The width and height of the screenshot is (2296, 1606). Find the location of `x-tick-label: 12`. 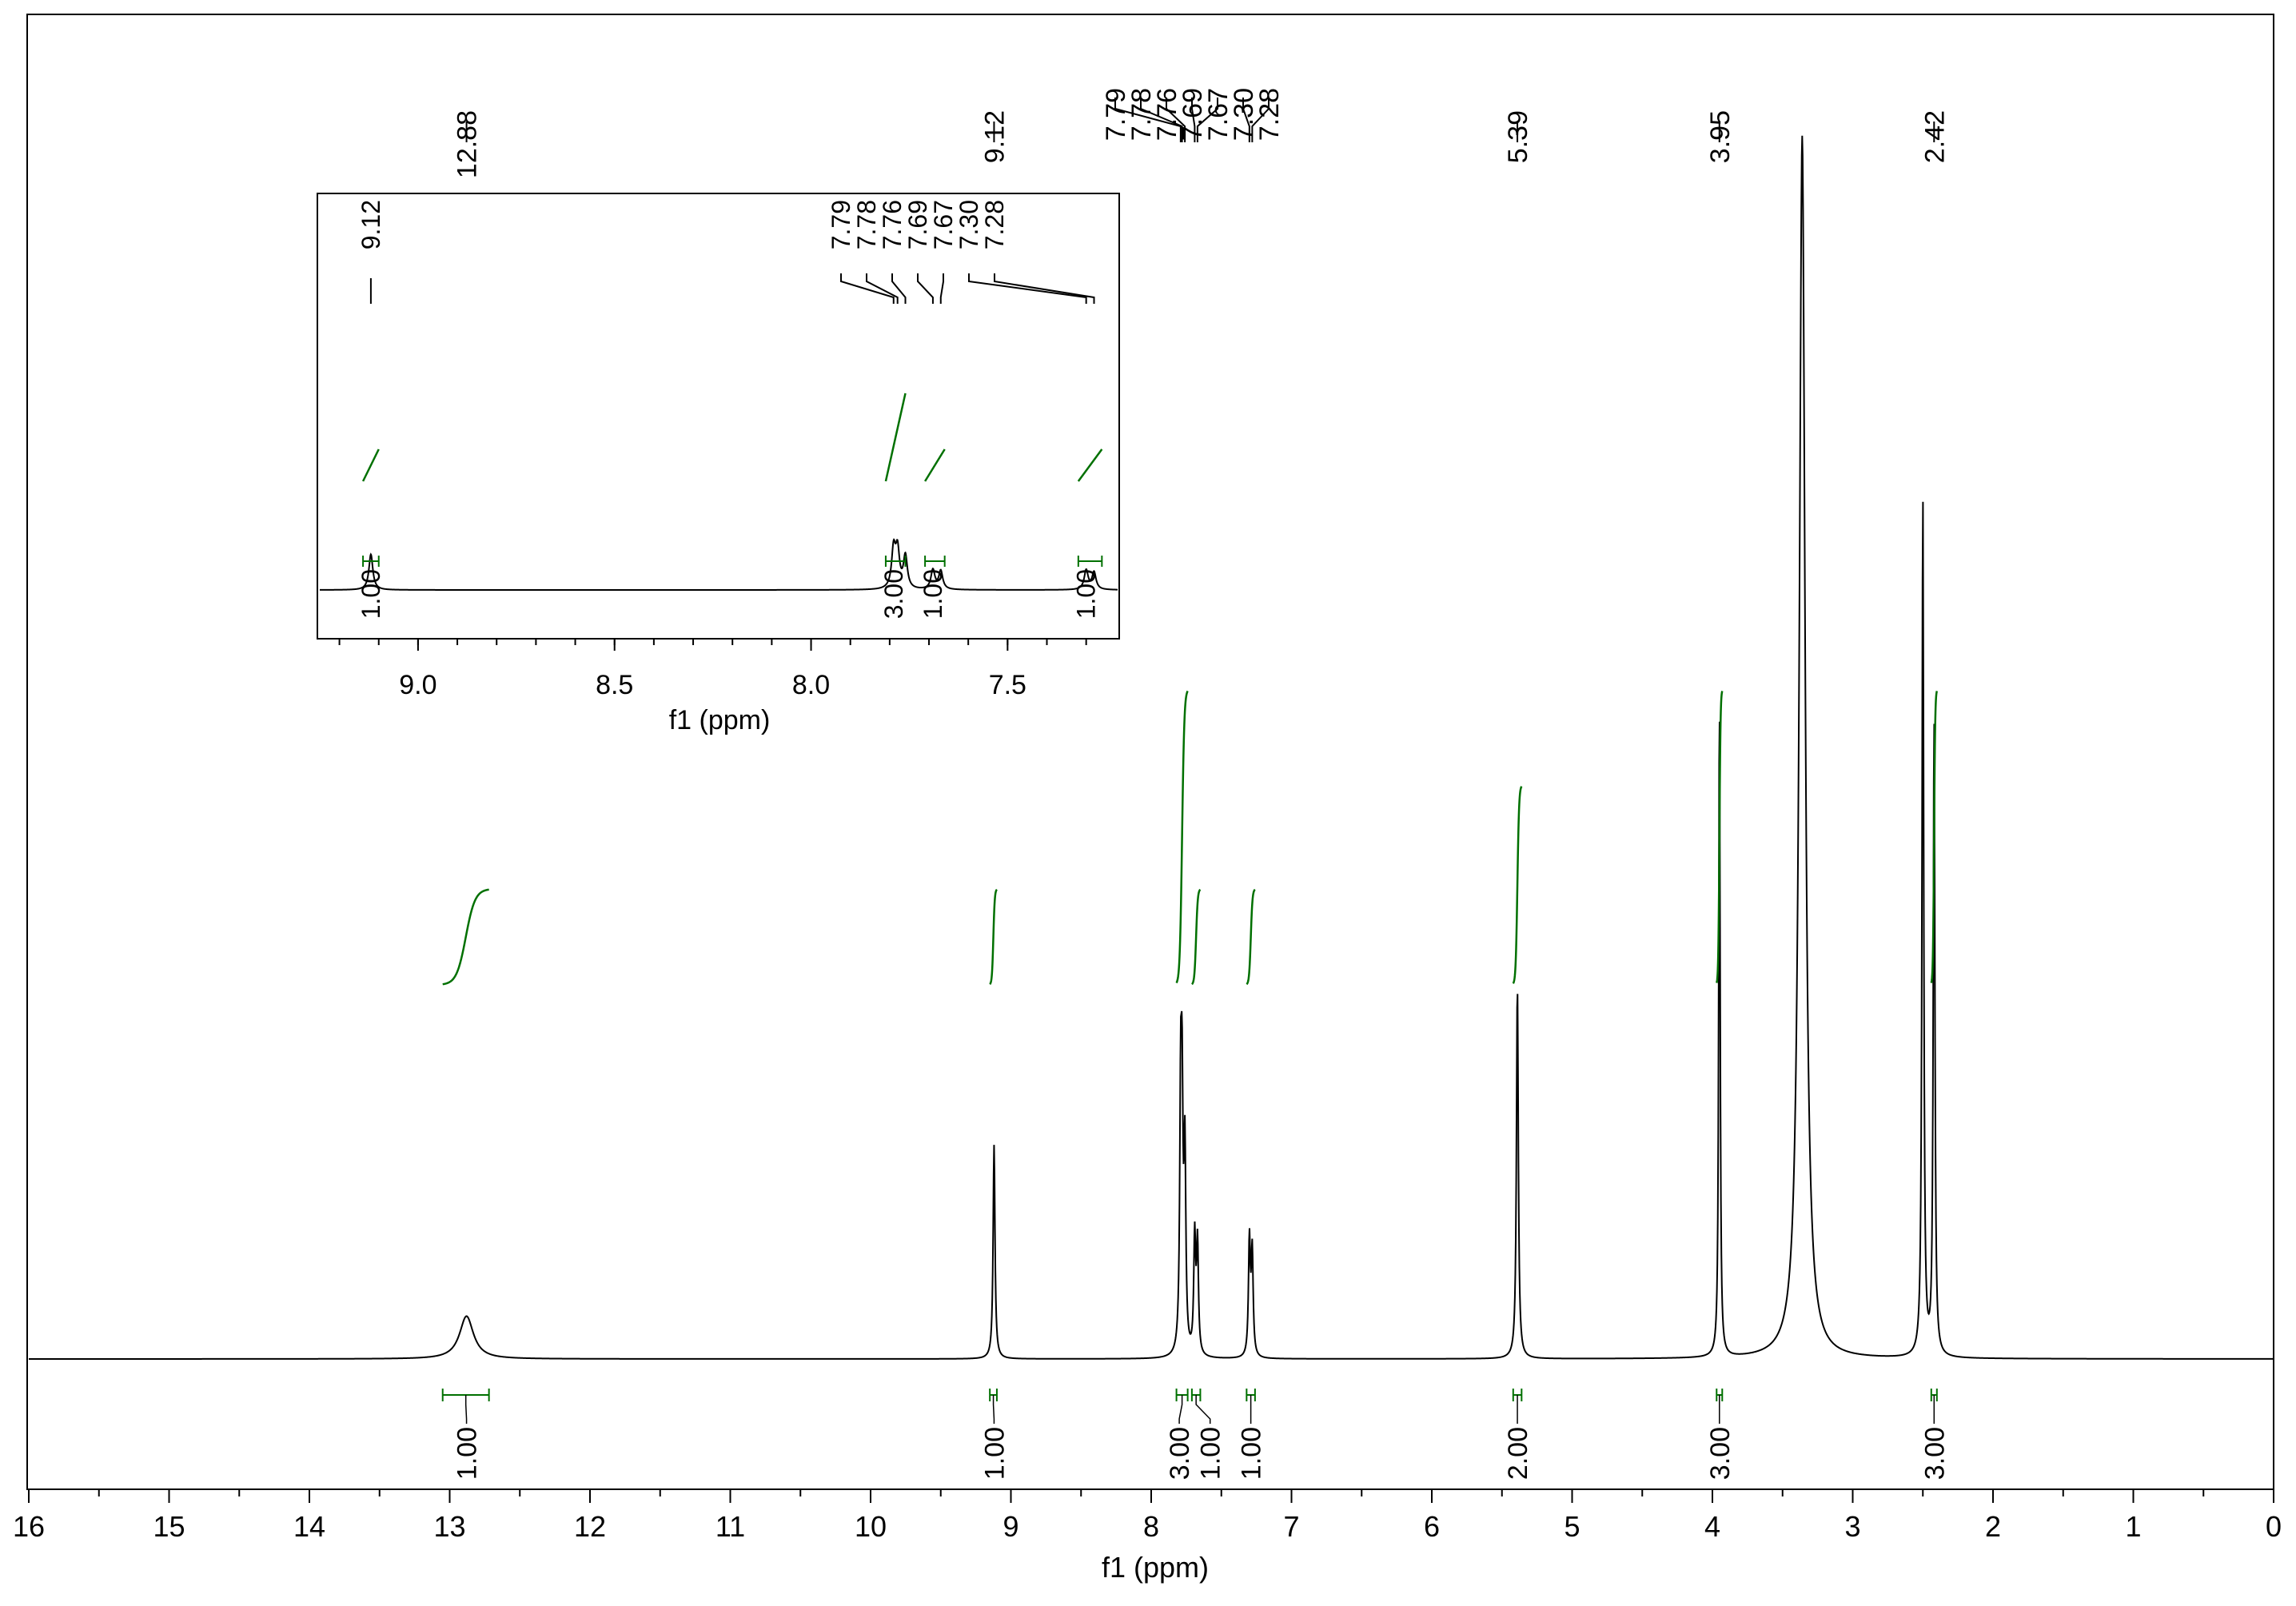

x-tick-label: 12 is located at coordinates (590, 1526).